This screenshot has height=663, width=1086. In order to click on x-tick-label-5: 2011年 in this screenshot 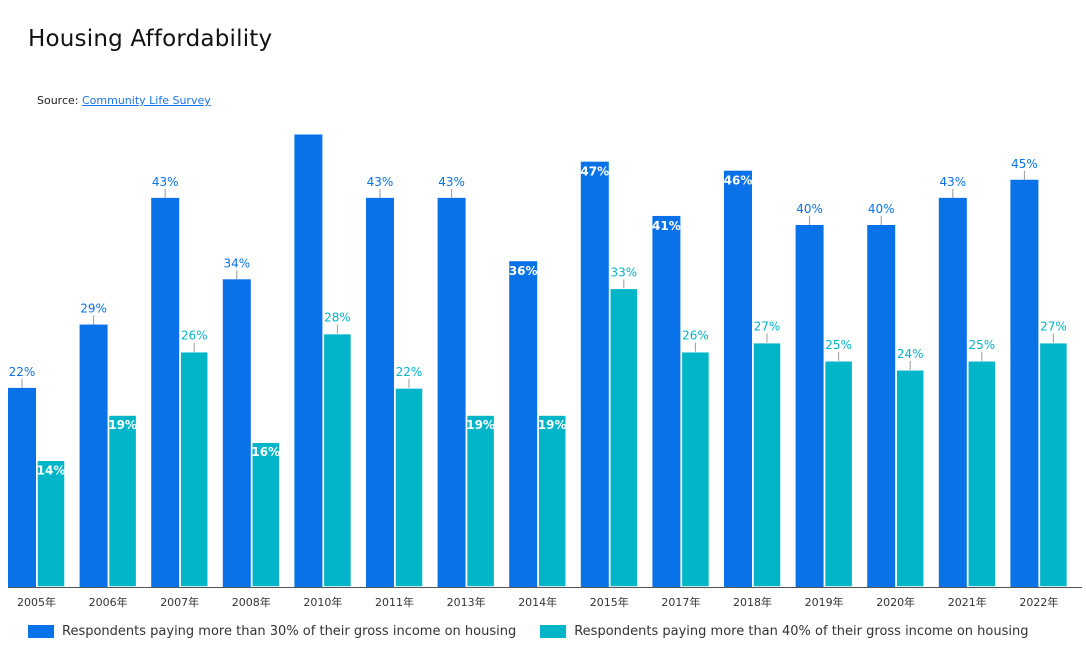, I will do `click(394, 602)`.